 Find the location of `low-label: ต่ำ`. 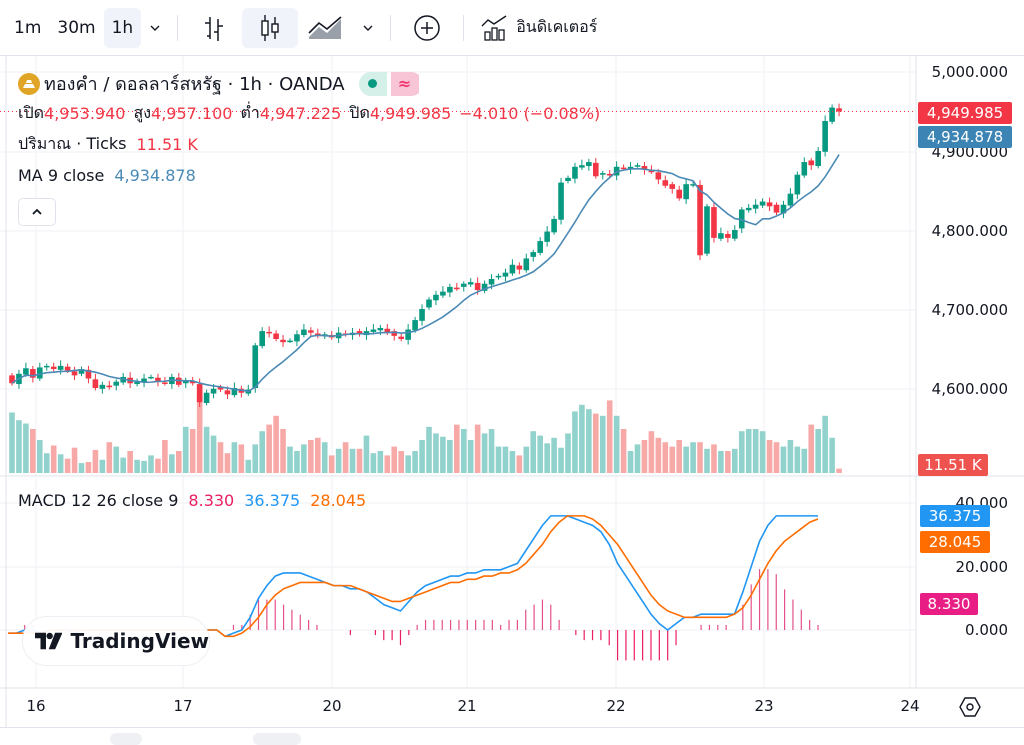

low-label: ต่ำ is located at coordinates (250, 112).